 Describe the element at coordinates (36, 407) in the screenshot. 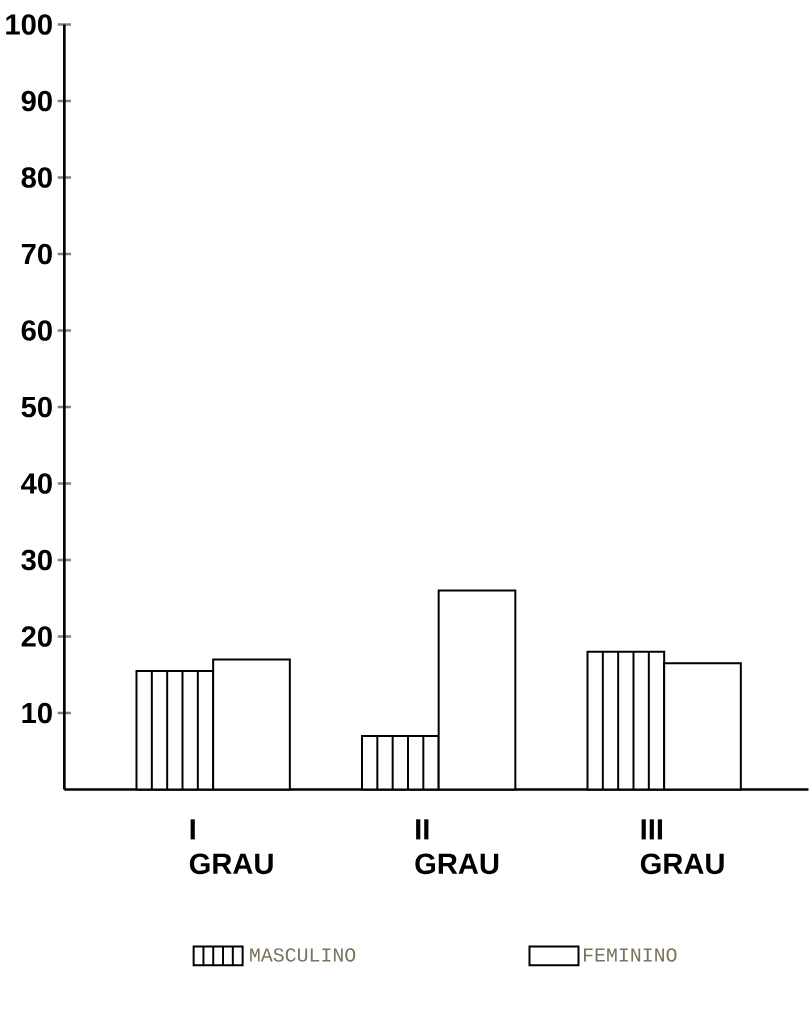

I see `y-tick-label: 50` at that location.